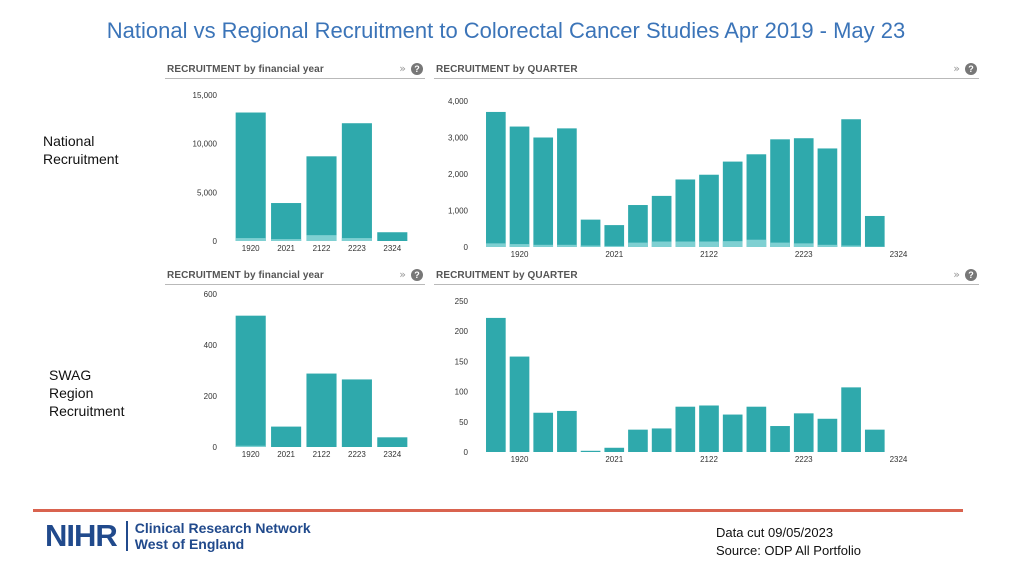 The image size is (1024, 576). I want to click on y-tick-label: 100, so click(462, 392).